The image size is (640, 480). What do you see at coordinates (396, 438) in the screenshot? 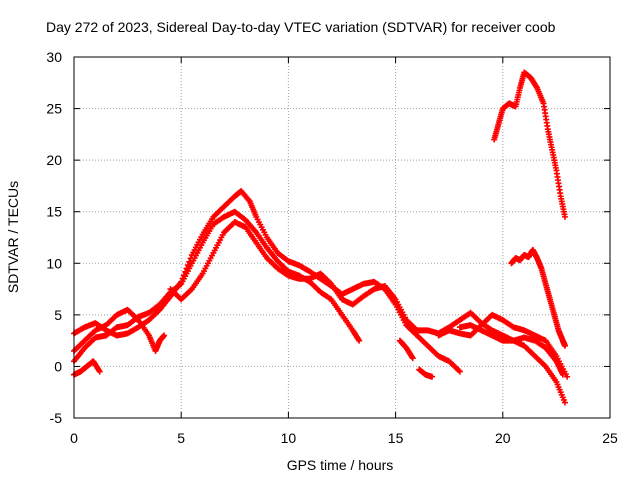
I see `x-tick-label: 15` at bounding box center [396, 438].